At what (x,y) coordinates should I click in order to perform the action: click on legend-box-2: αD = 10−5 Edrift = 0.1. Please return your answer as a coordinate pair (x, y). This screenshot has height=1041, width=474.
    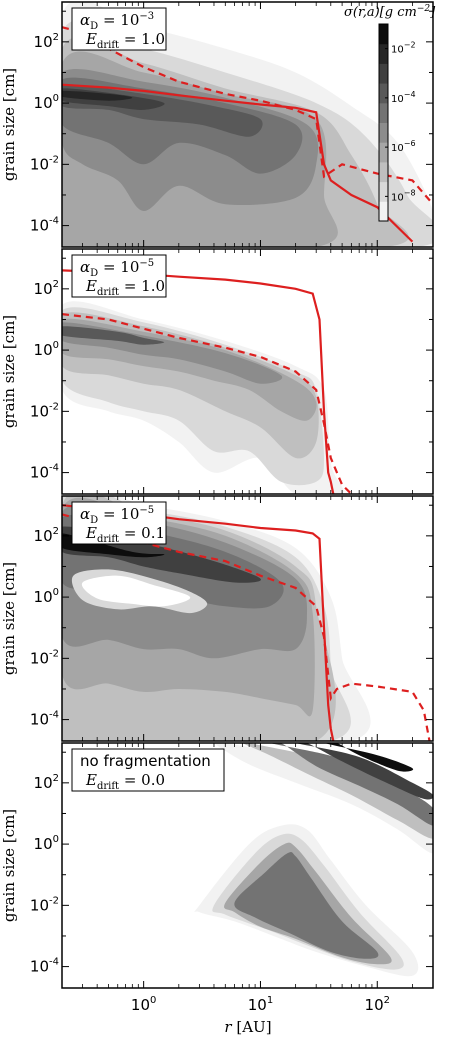
    Looking at the image, I should click on (119, 523).